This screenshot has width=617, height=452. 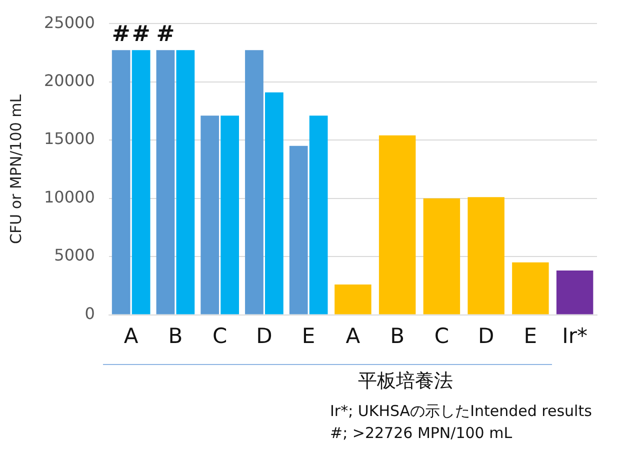 What do you see at coordinates (69, 22) in the screenshot?
I see `y-tick-label: 25000` at bounding box center [69, 22].